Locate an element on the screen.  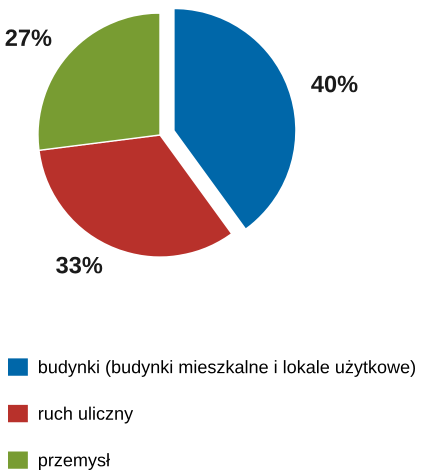
legend-label: budynki (budynki mieszkalne i lokale użytkowe) is located at coordinates (227, 368).